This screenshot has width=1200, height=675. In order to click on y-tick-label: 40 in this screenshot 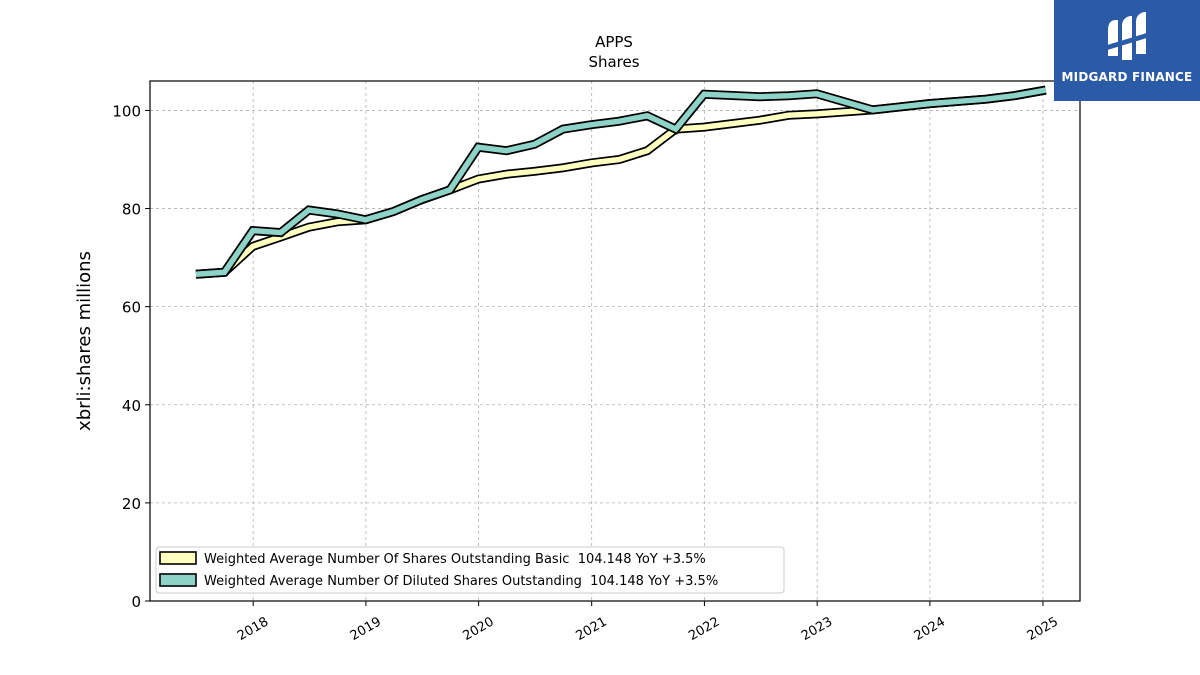, I will do `click(131, 406)`.